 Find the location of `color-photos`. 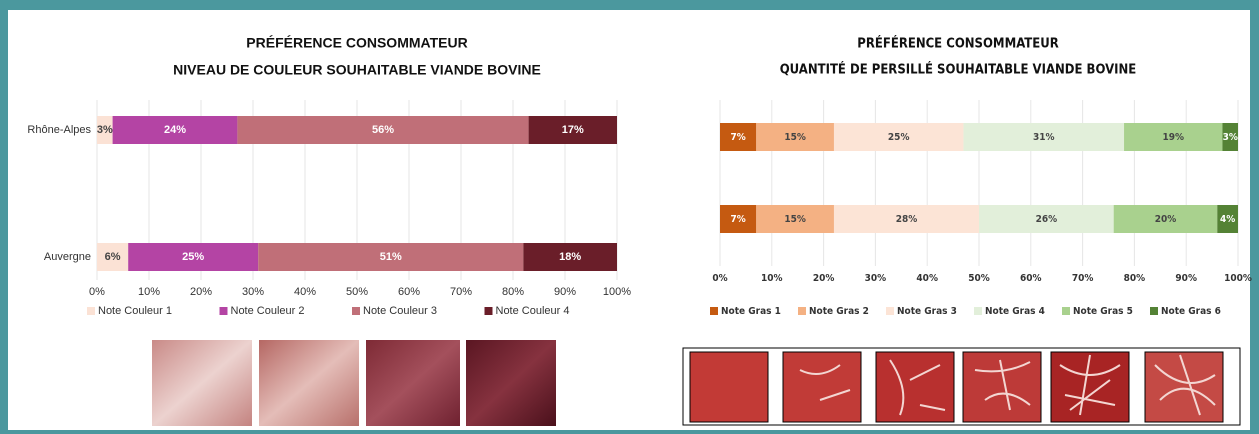

color-photos is located at coordinates (354, 383).